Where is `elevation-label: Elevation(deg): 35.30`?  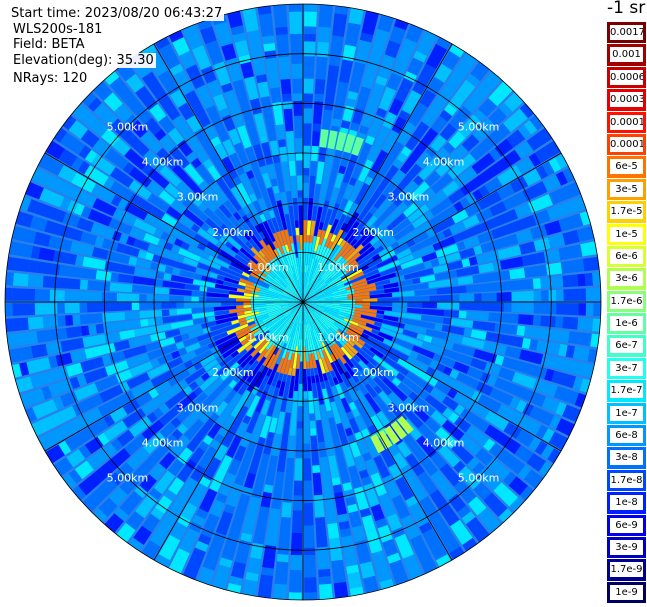 elevation-label: Elevation(deg): 35.30 is located at coordinates (83, 60).